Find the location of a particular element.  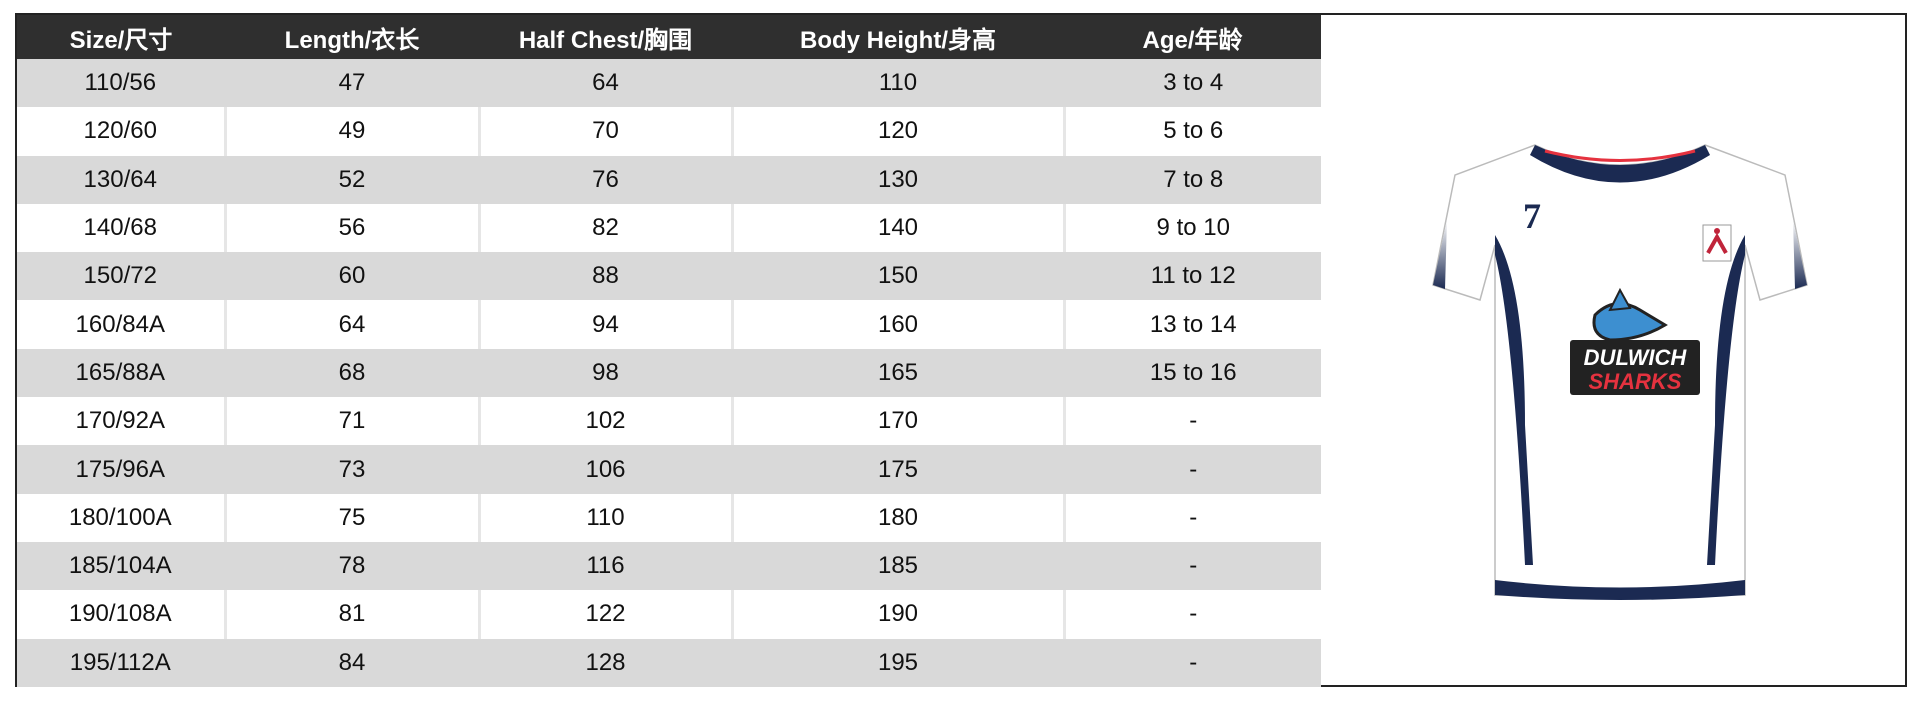

table-cell: 56 is located at coordinates (351, 228).